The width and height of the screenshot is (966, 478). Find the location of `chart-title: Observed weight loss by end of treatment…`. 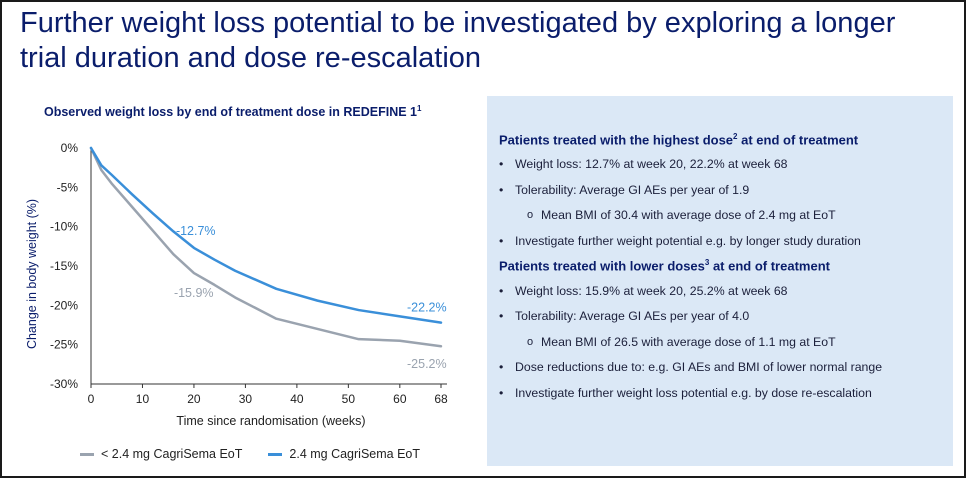

chart-title: Observed weight loss by end of treatment… is located at coordinates (232, 111).